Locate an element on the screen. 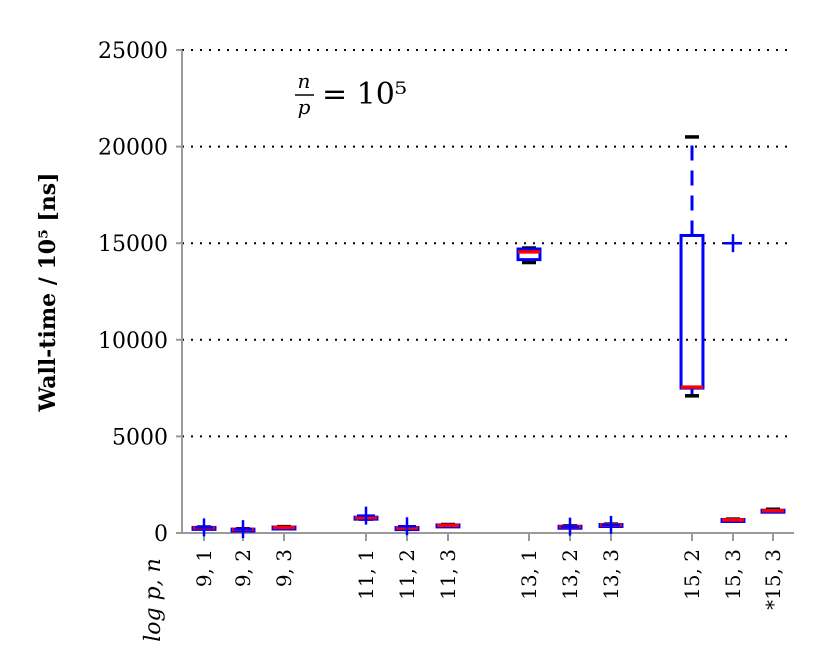 This screenshot has height=665, width=831. x-tick-label: 13, 2 is located at coordinates (570, 574).